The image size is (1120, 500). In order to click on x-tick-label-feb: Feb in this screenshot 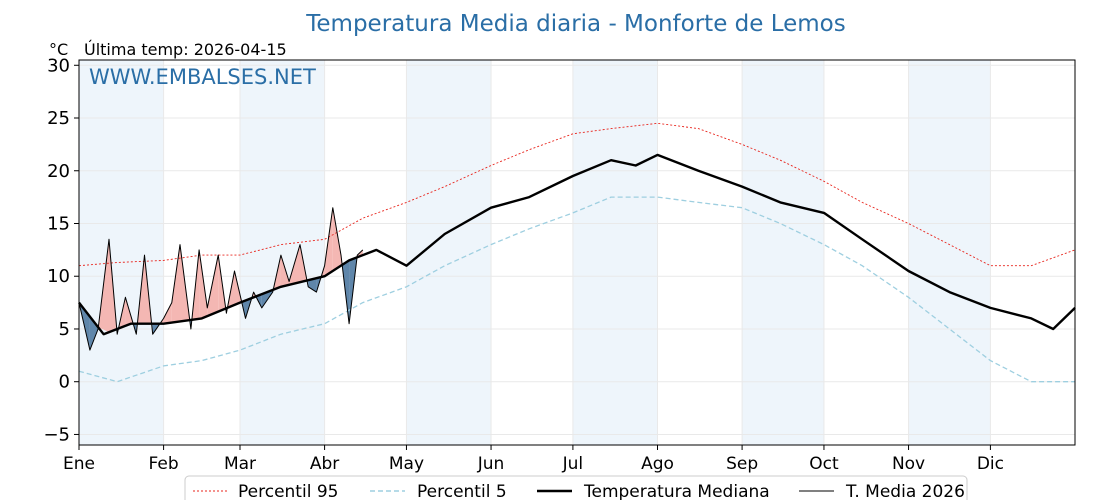, I will do `click(164, 464)`.